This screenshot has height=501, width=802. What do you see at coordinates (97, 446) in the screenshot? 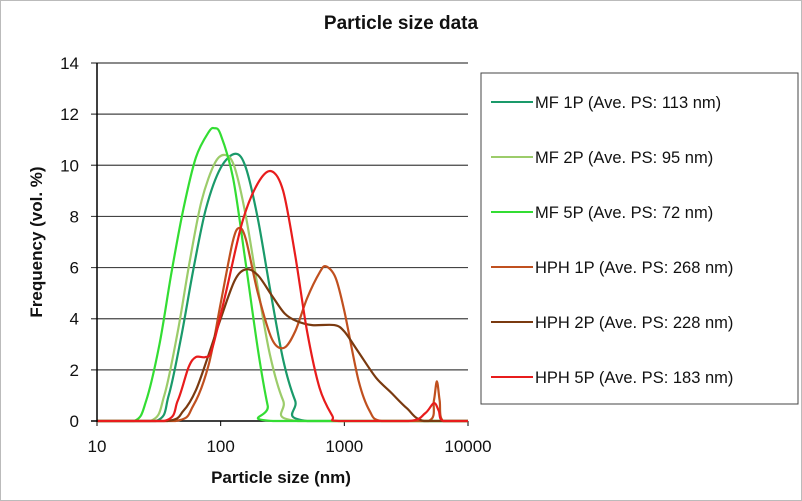
I see `x-tick-label: 10` at bounding box center [97, 446].